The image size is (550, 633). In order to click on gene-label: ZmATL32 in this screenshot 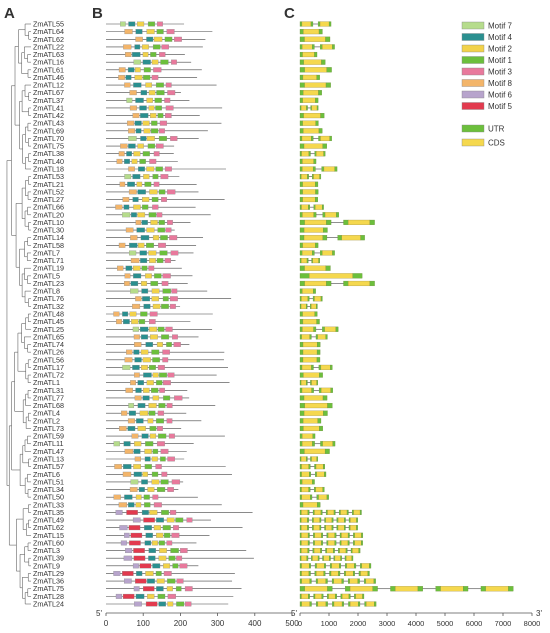, I will do `click(48, 306)`.